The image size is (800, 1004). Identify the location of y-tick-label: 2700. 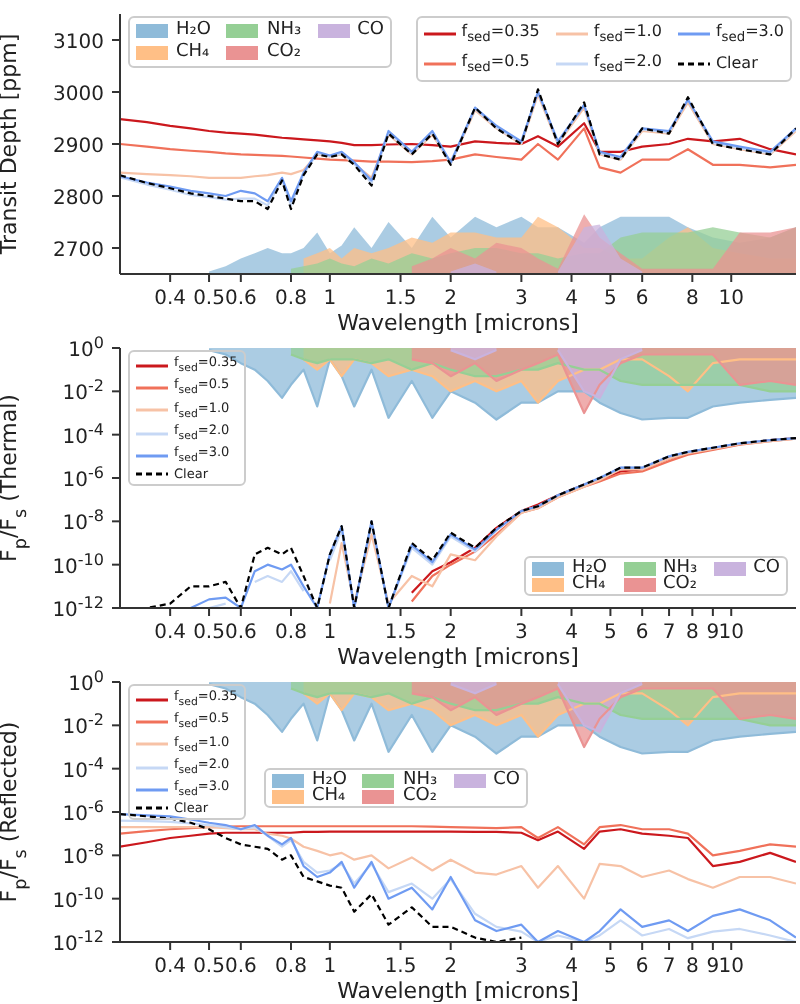
(78, 251).